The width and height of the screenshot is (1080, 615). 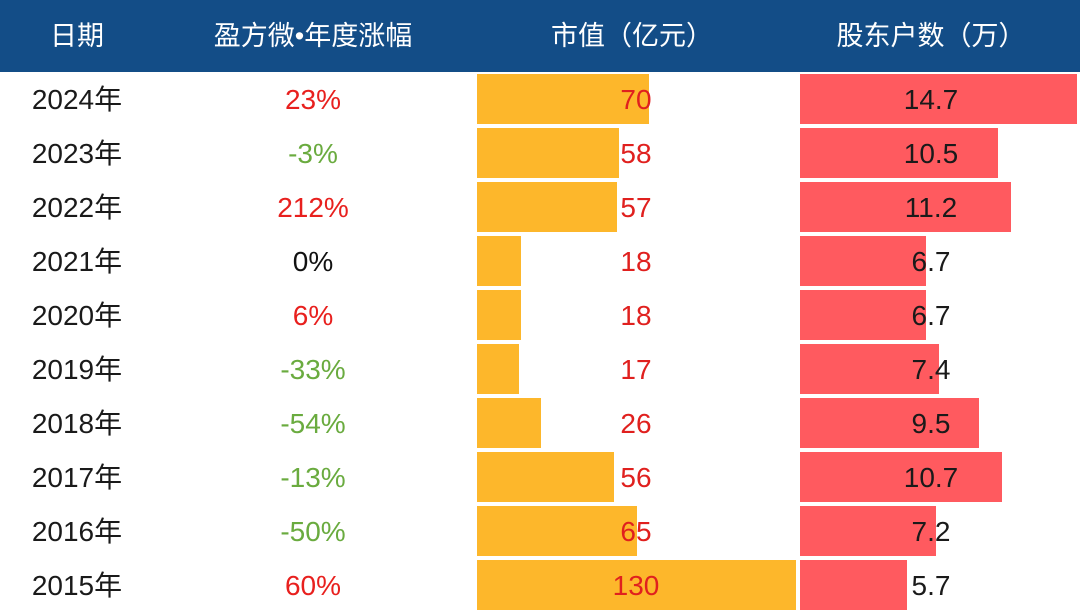 I want to click on shareholders-value: 7.4, so click(x=931, y=369).